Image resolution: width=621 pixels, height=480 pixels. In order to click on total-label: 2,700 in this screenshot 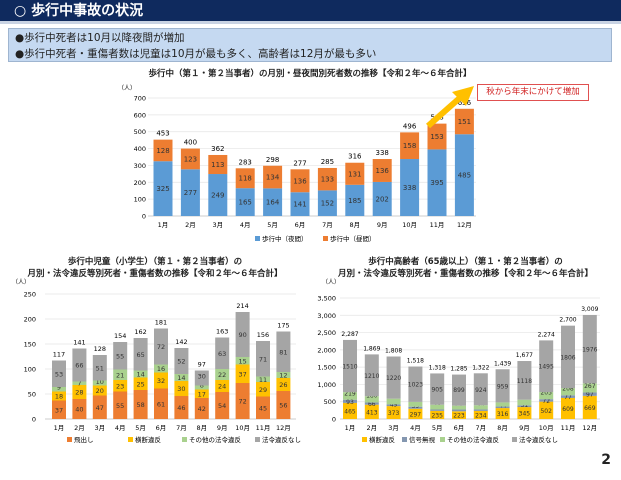, I will do `click(567, 320)`.